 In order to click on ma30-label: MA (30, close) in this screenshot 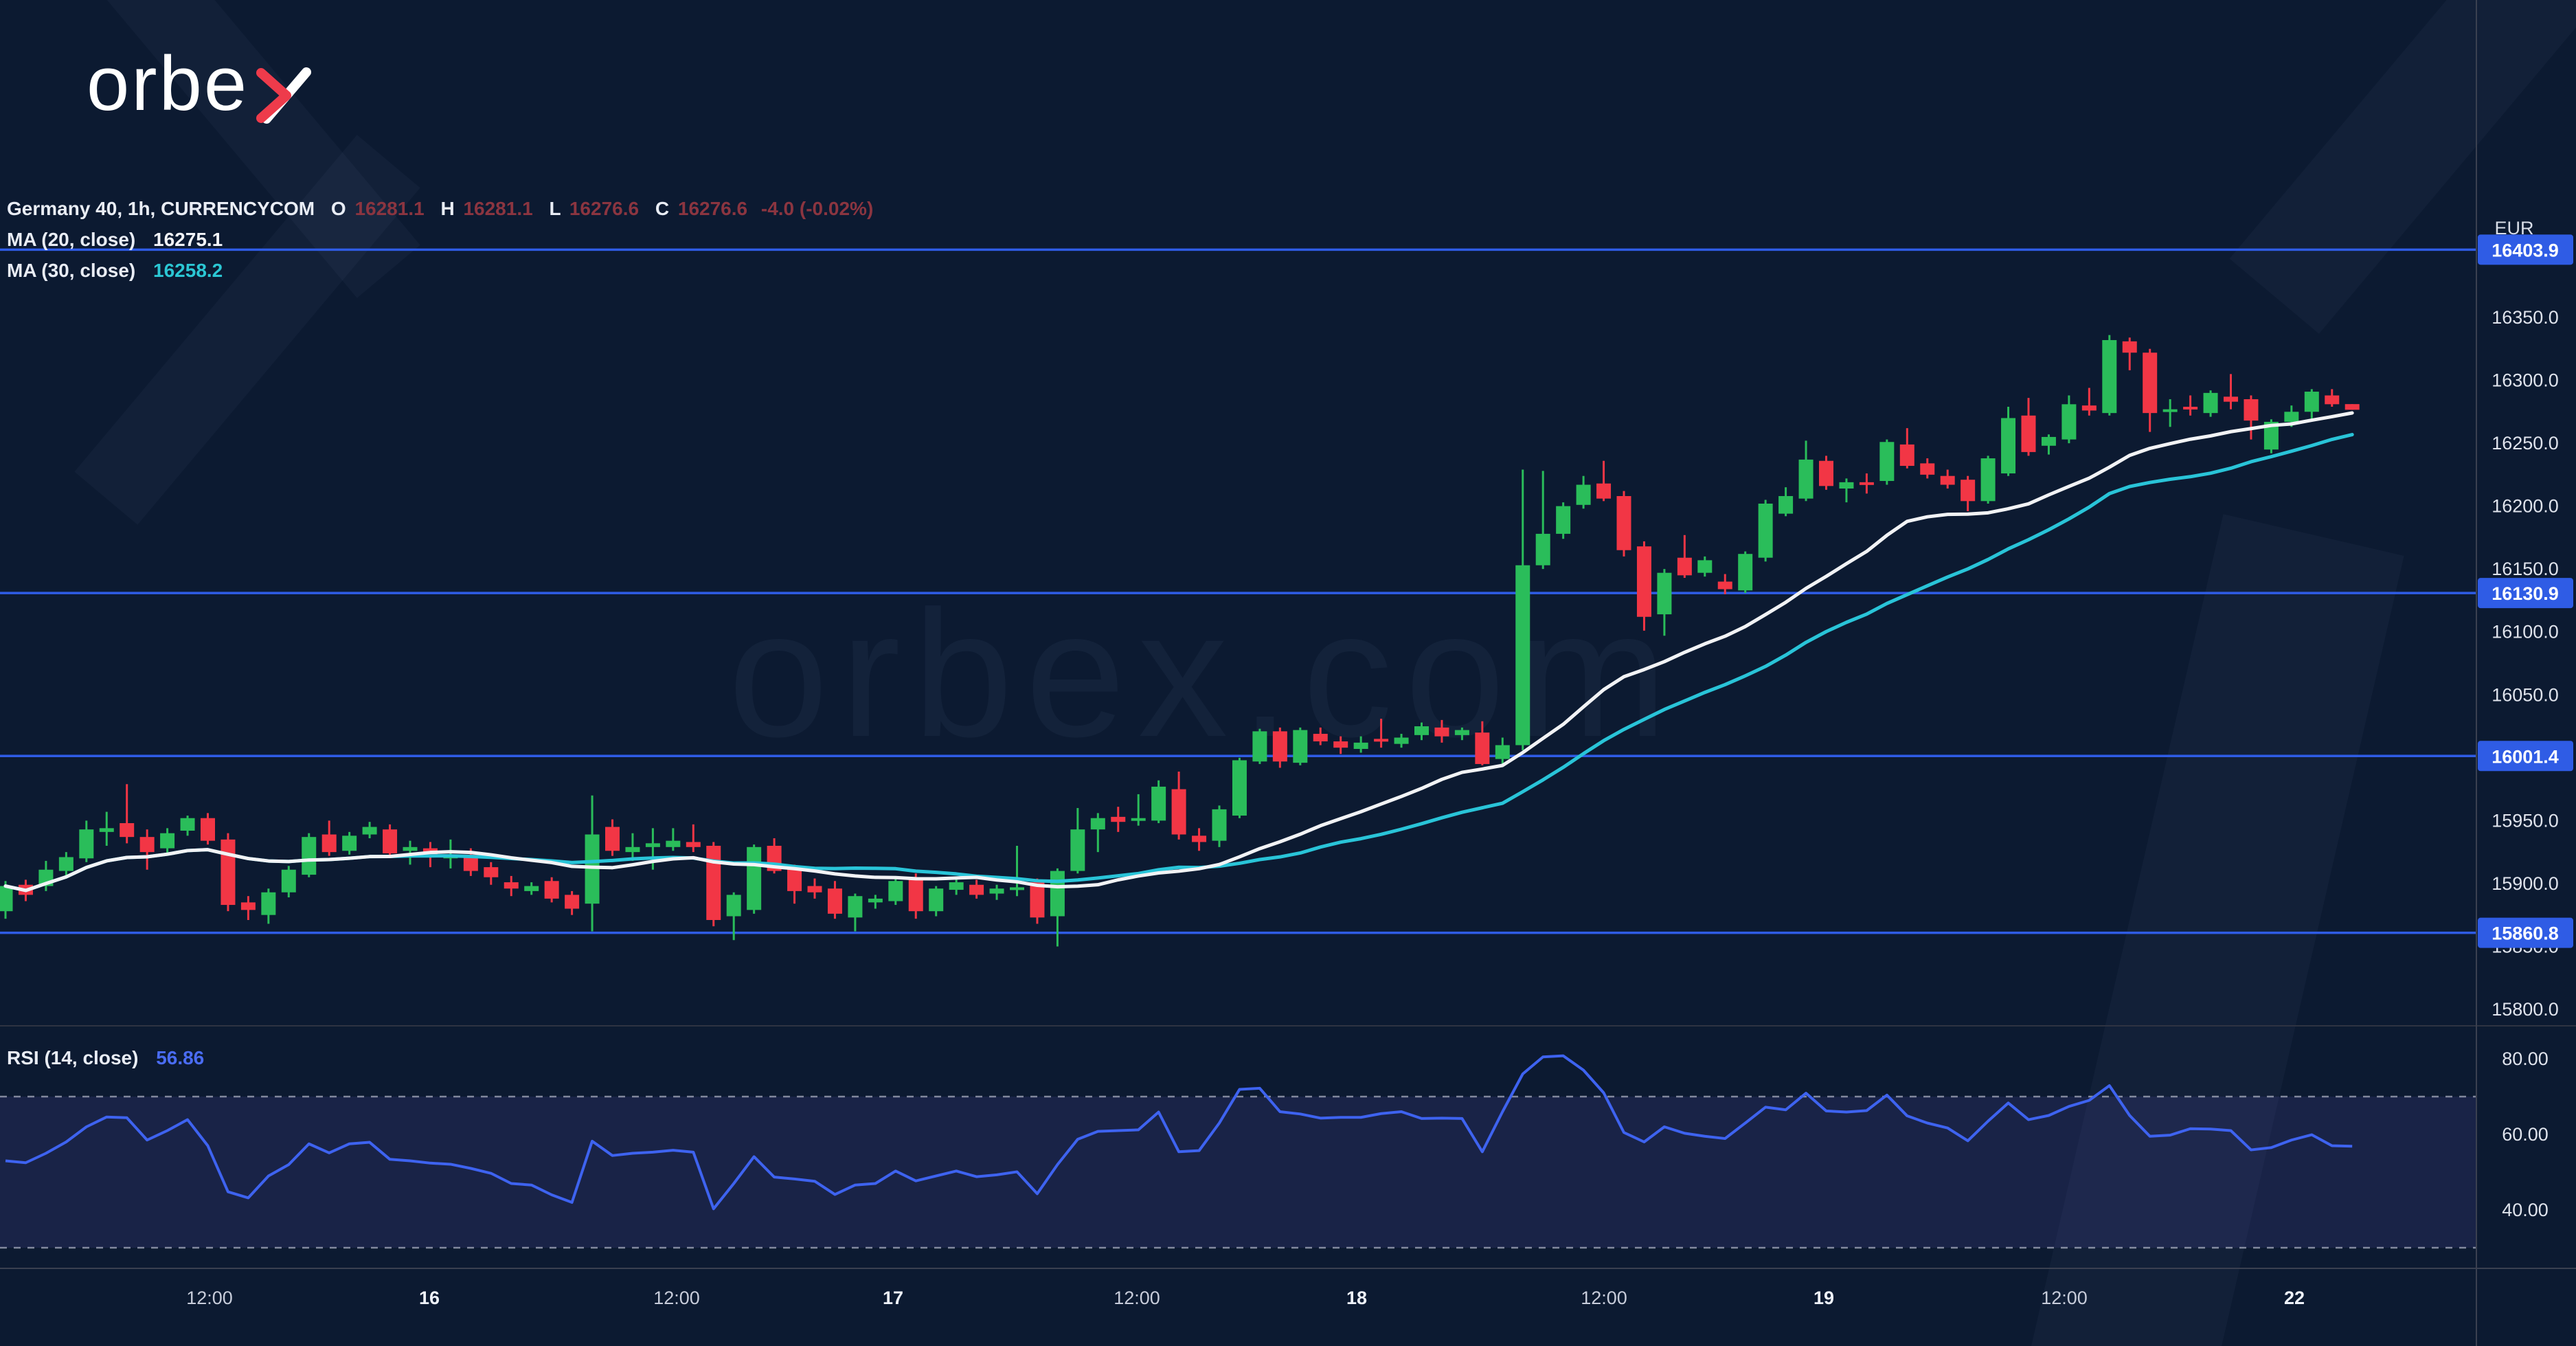, I will do `click(71, 270)`.